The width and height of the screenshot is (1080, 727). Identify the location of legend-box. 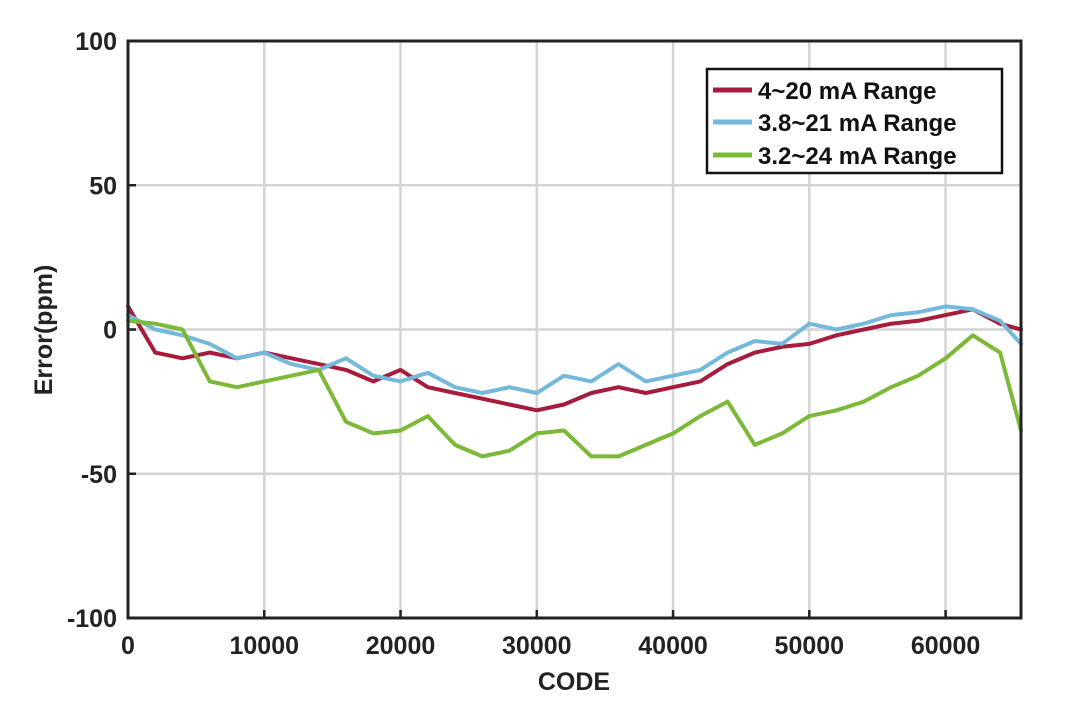
(854, 121).